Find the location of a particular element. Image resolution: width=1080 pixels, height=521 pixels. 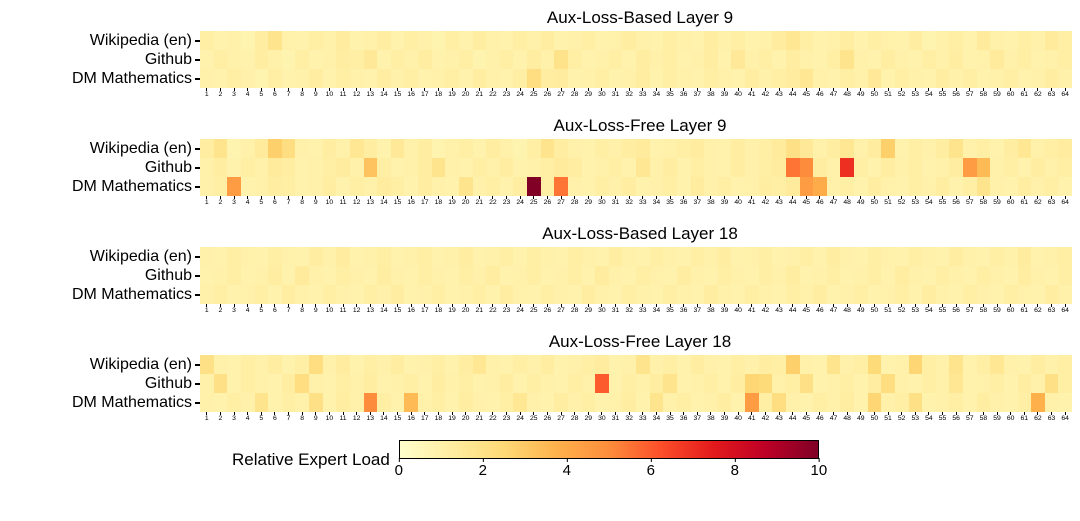

x-tick-label: 18 is located at coordinates (439, 310).